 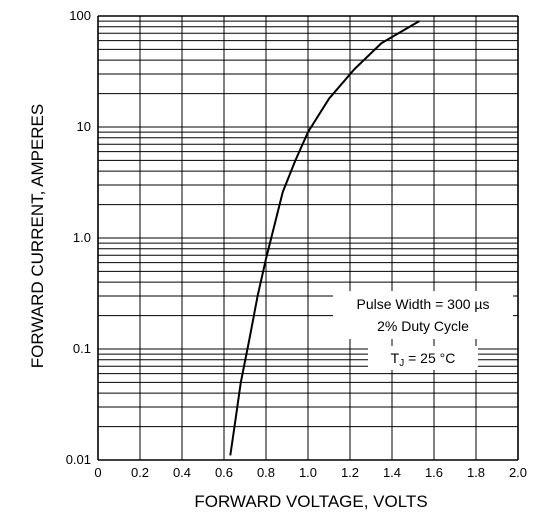 What do you see at coordinates (37, 236) in the screenshot?
I see `y-axis-title: FORWARD CURRENT, AMPERES` at bounding box center [37, 236].